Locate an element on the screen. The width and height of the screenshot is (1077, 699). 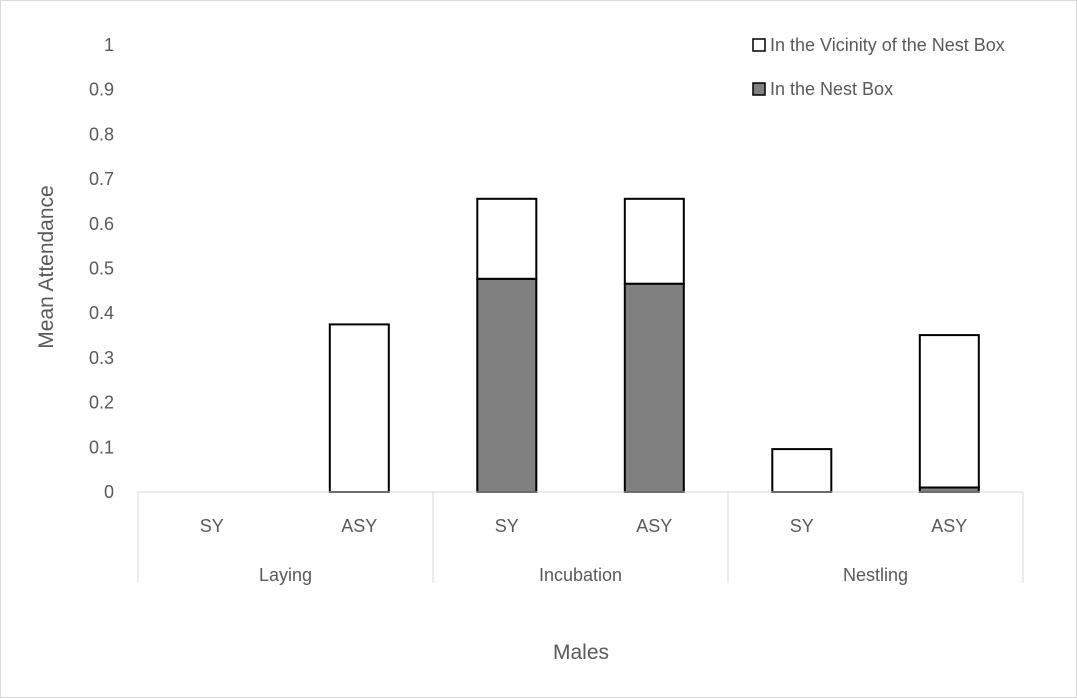
y-tick-label: 0.2 is located at coordinates (101, 403).